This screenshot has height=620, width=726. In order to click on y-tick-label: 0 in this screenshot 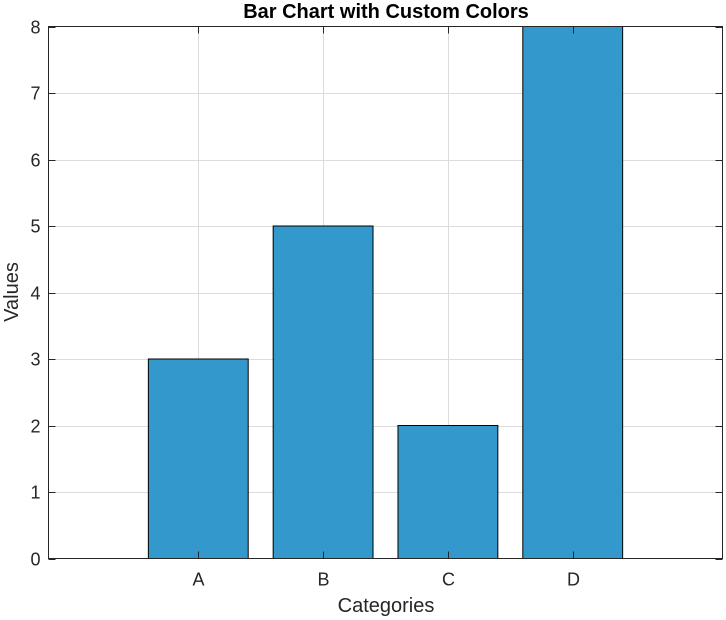, I will do `click(35, 560)`.